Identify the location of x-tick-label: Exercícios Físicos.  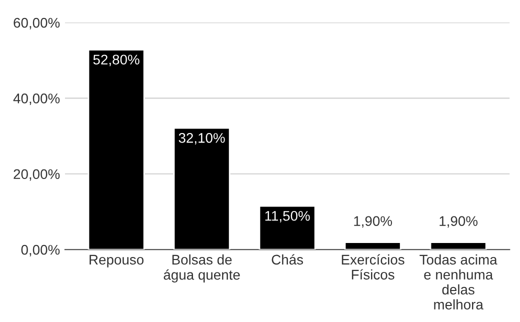
(373, 267).